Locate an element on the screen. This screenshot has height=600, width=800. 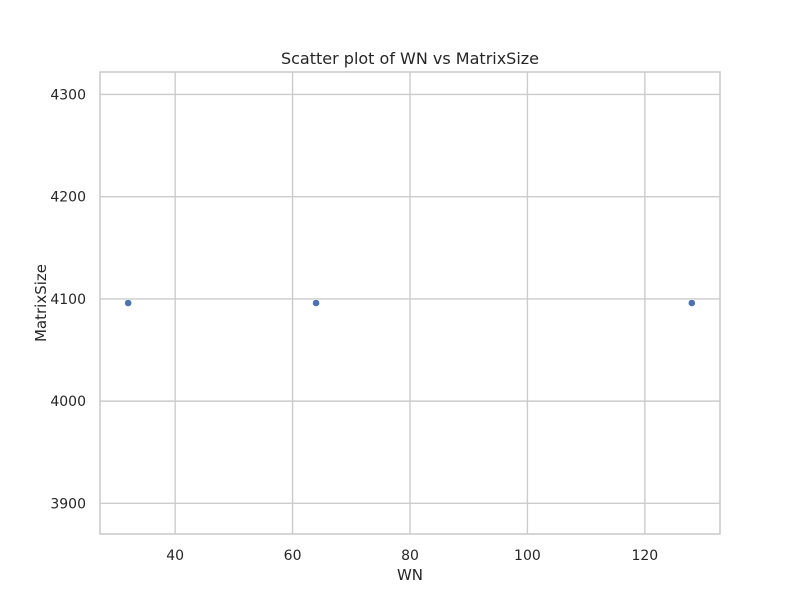
x-tick-label: 120 is located at coordinates (644, 556).